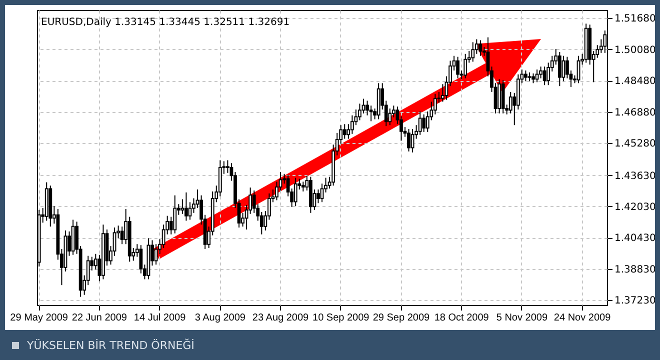 This screenshot has height=360, width=660. What do you see at coordinates (635, 176) in the screenshot?
I see `y-tick-label: 1.43630` at bounding box center [635, 176].